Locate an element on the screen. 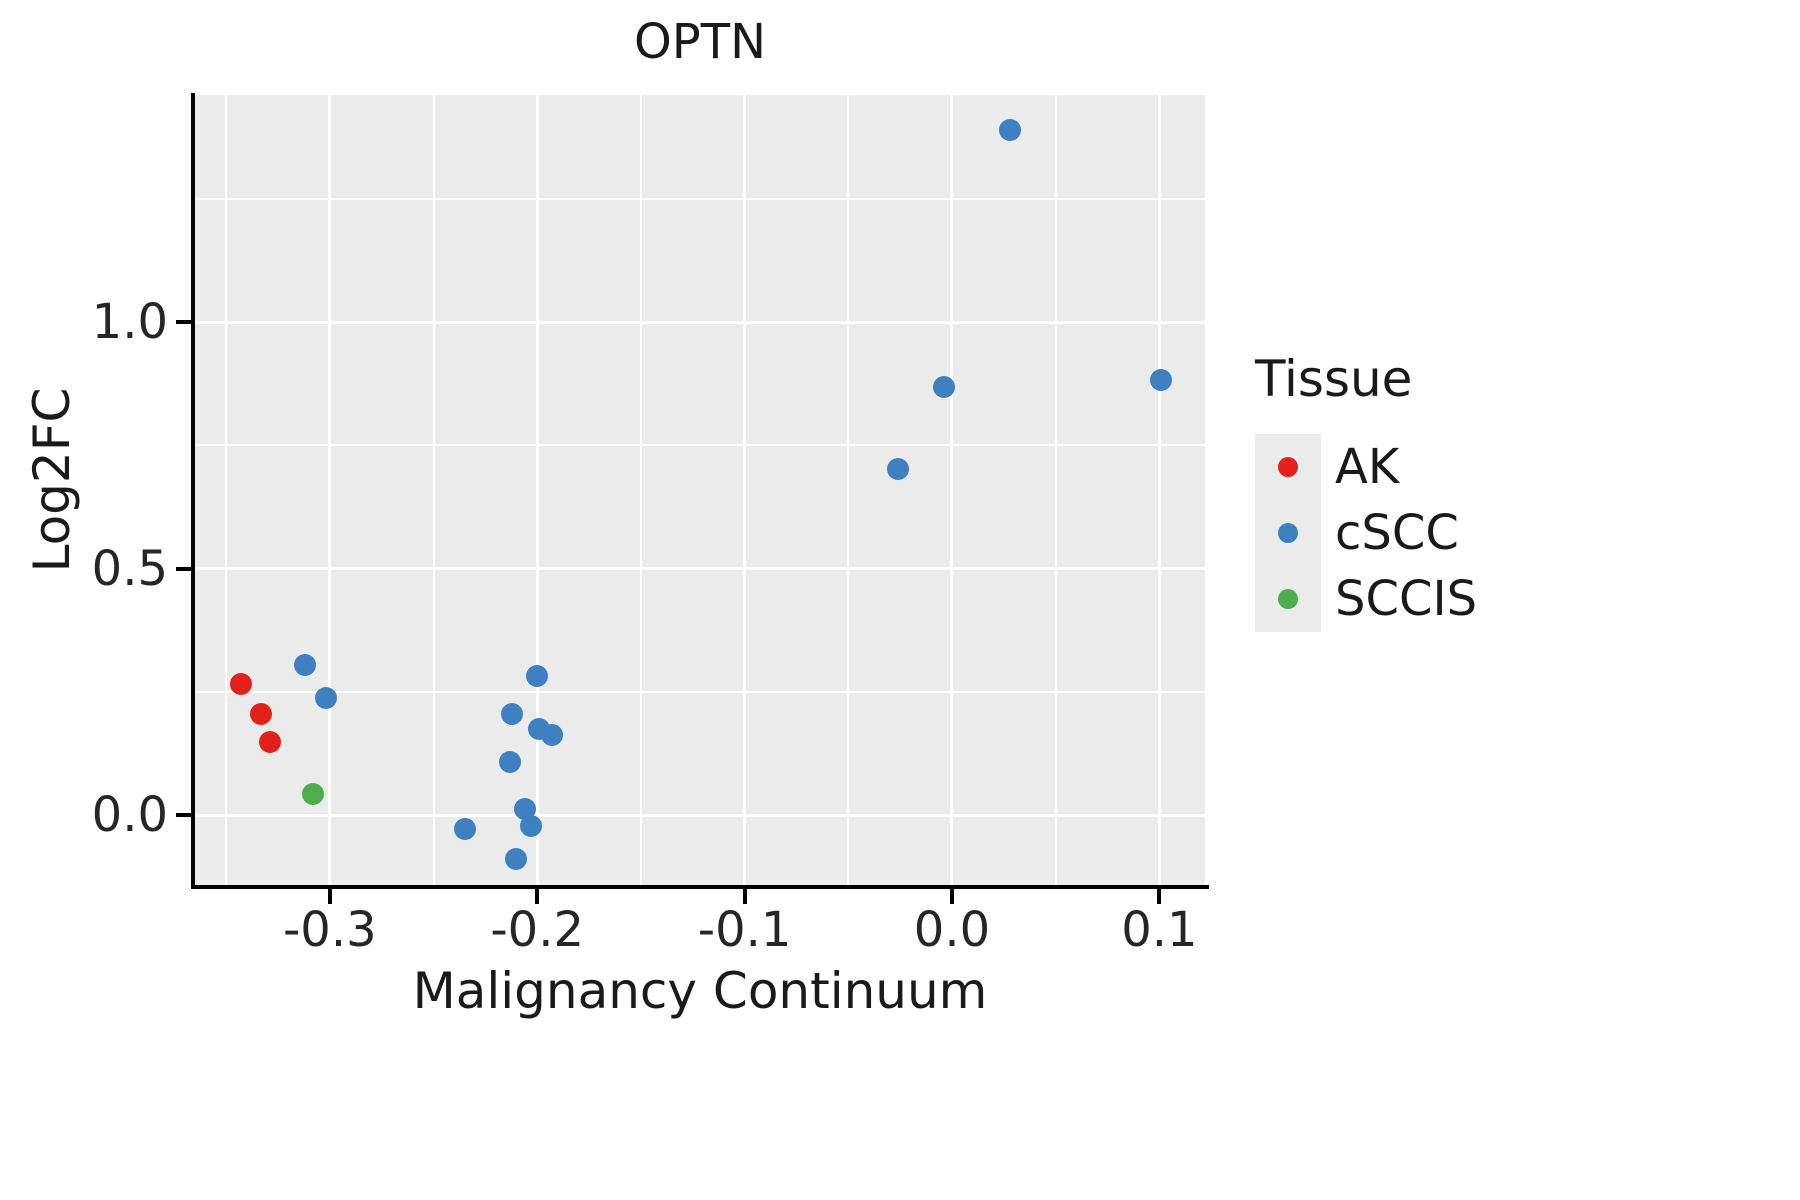 The width and height of the screenshot is (1800, 1200). x-axis-line is located at coordinates (700, 887).